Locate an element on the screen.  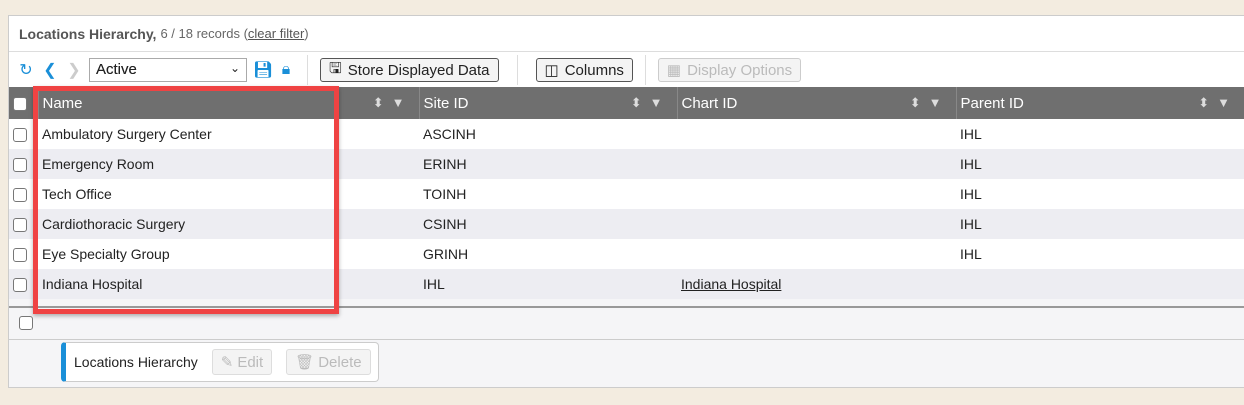
name-cell: Emergency Room is located at coordinates (228, 164).